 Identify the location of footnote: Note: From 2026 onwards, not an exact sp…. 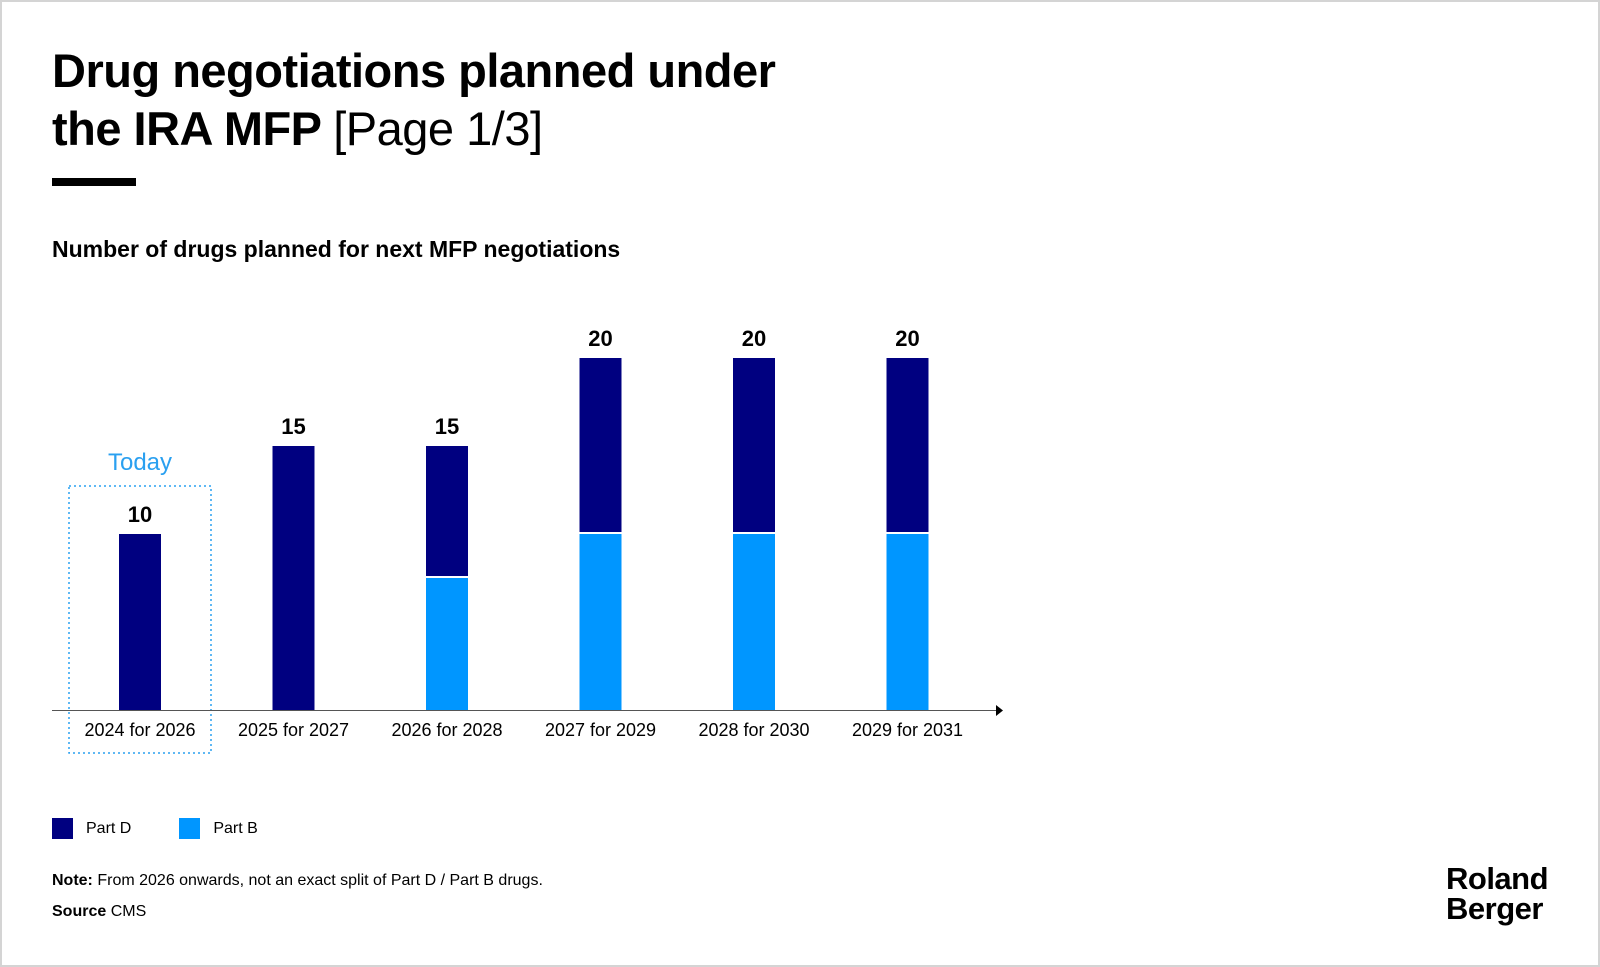
(297, 881).